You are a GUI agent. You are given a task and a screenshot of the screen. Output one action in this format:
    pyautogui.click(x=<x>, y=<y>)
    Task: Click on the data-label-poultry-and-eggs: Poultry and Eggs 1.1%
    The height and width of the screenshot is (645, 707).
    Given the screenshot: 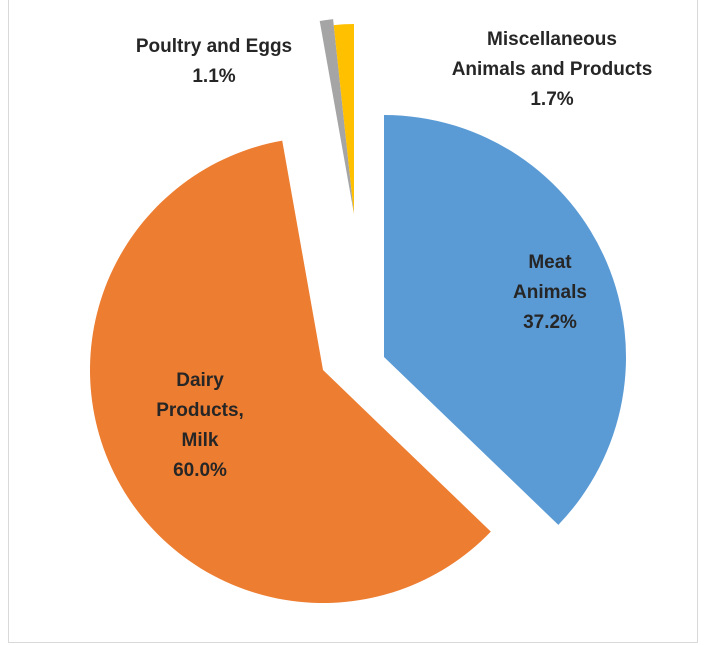 What is the action you would take?
    pyautogui.click(x=214, y=61)
    